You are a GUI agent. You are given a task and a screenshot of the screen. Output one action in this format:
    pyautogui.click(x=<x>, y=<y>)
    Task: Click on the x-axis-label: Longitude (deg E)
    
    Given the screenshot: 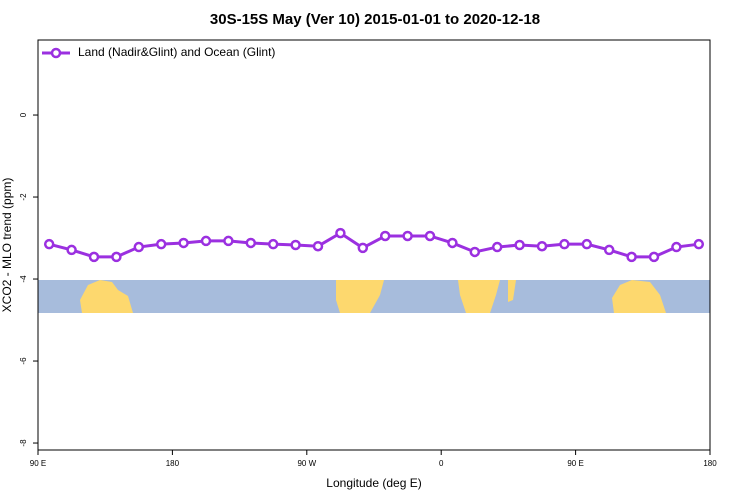 What is the action you would take?
    pyautogui.click(x=373, y=483)
    